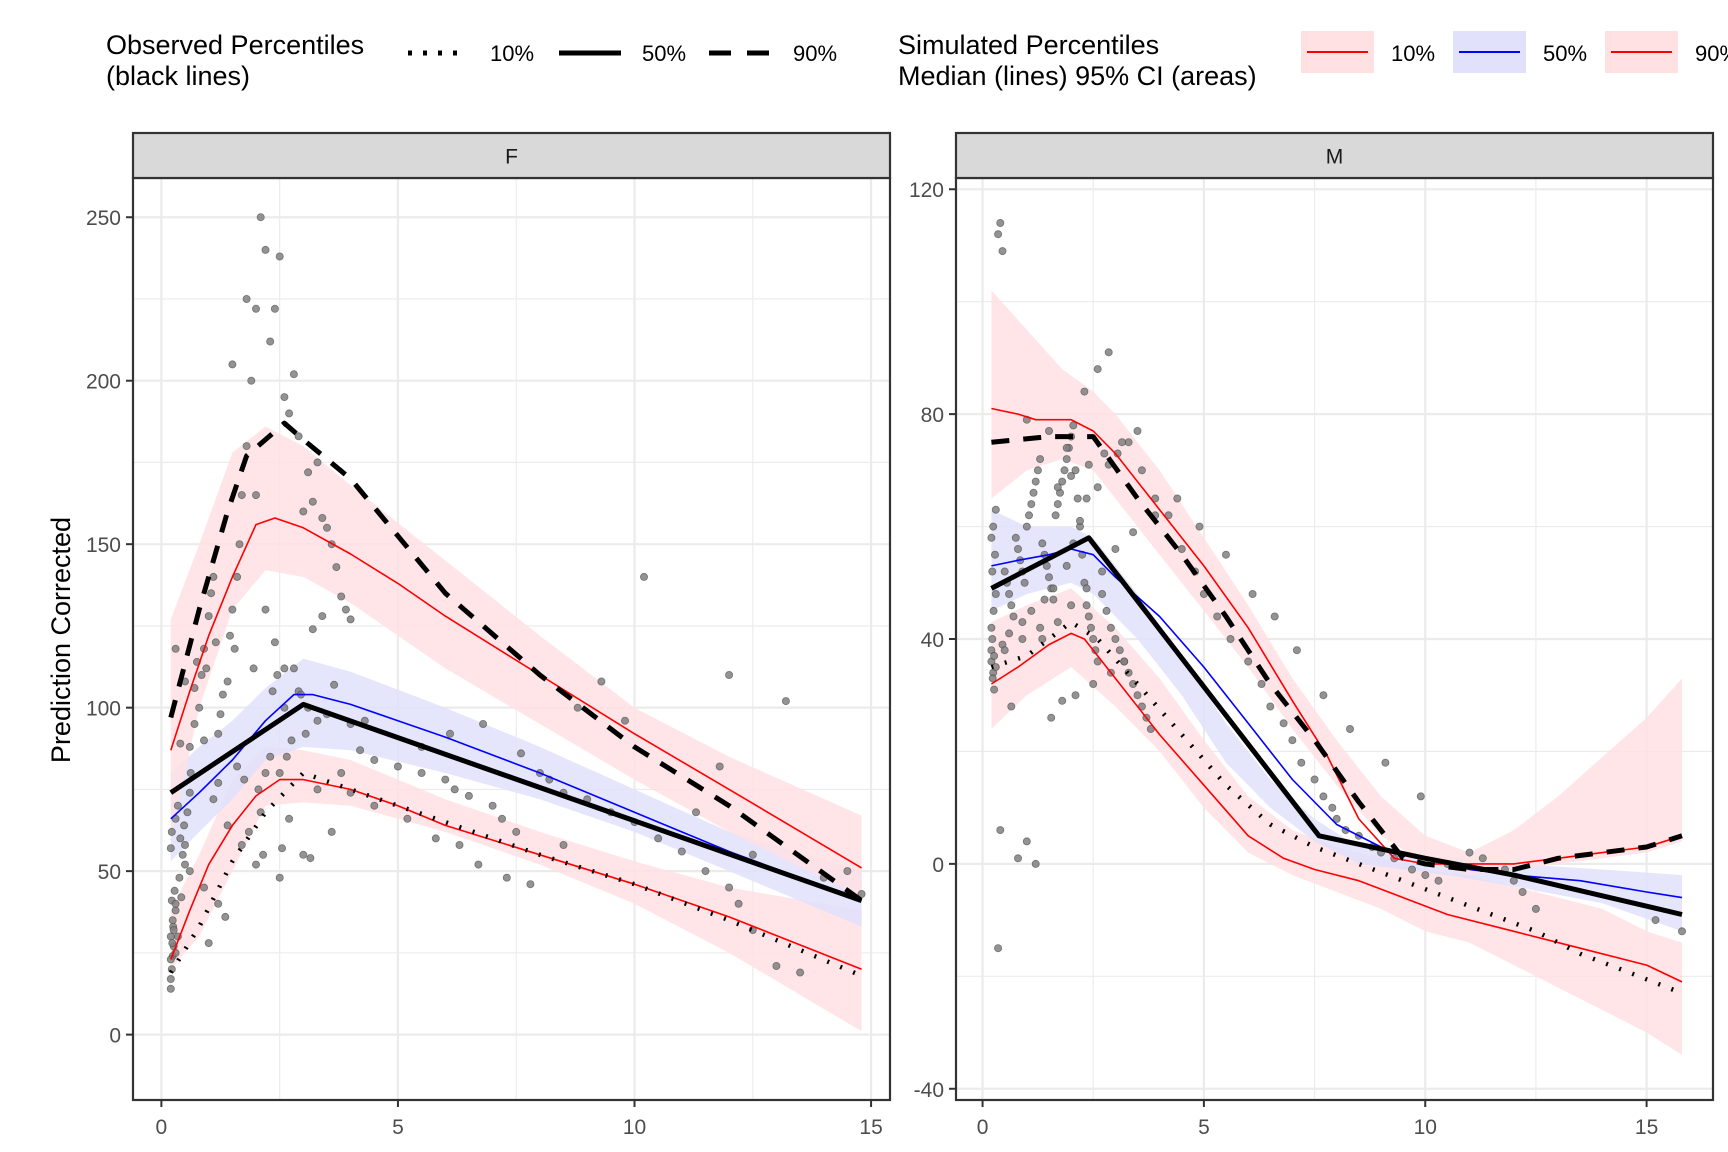 The height and width of the screenshot is (1152, 1728). I want to click on legend-observed-title-line1: Observed Percentiles, so click(235, 45).